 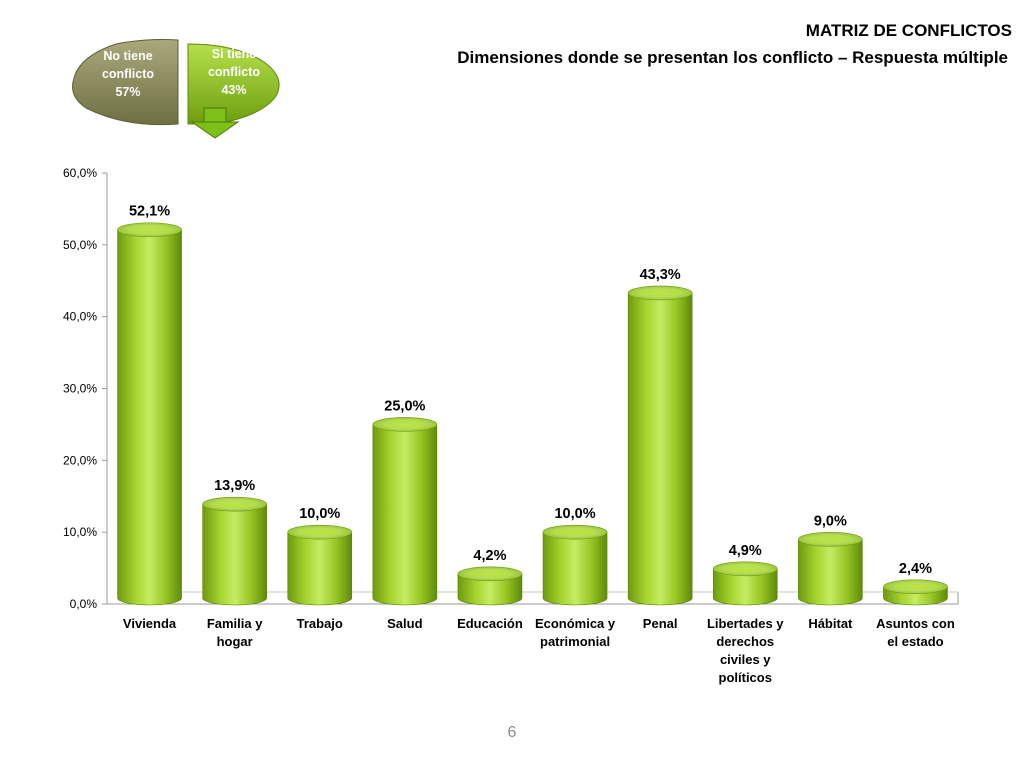 I want to click on pie-slice-label: No tiene, so click(x=127, y=56).